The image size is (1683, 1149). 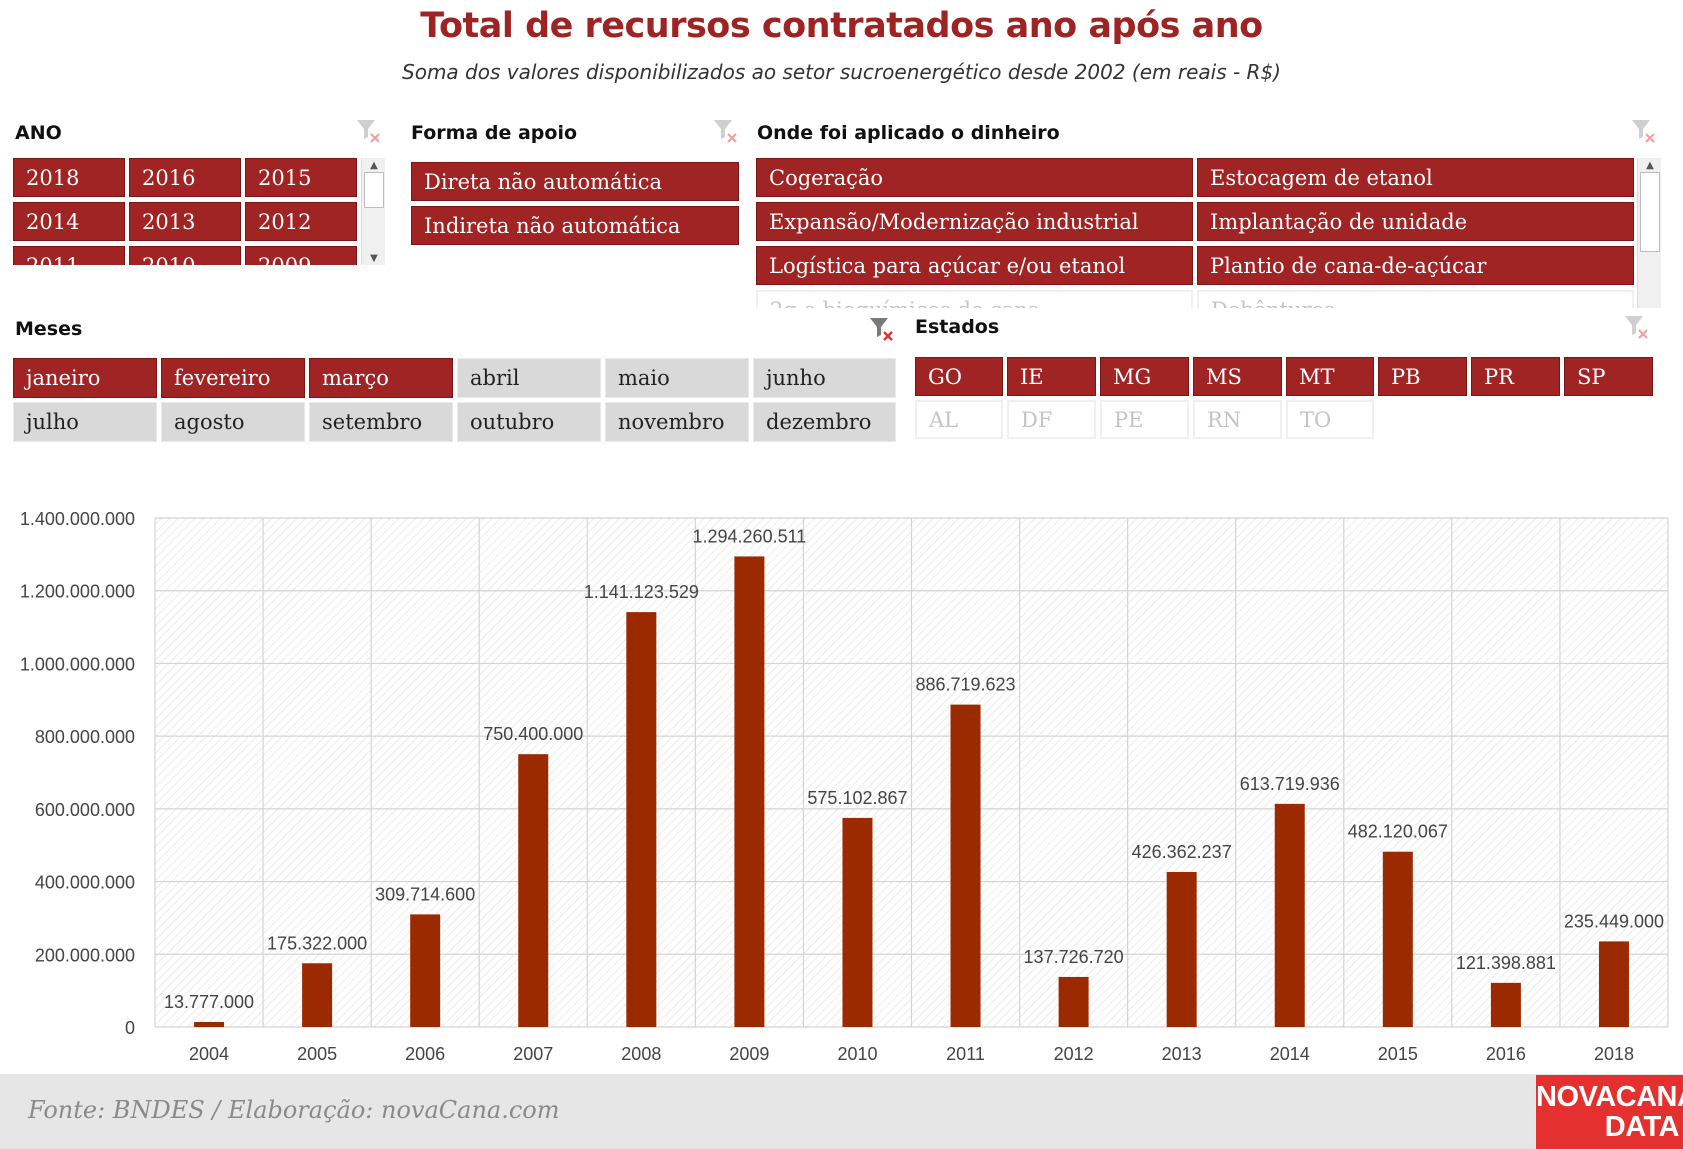 I want to click on x-tick-label: 2007, so click(x=533, y=1054).